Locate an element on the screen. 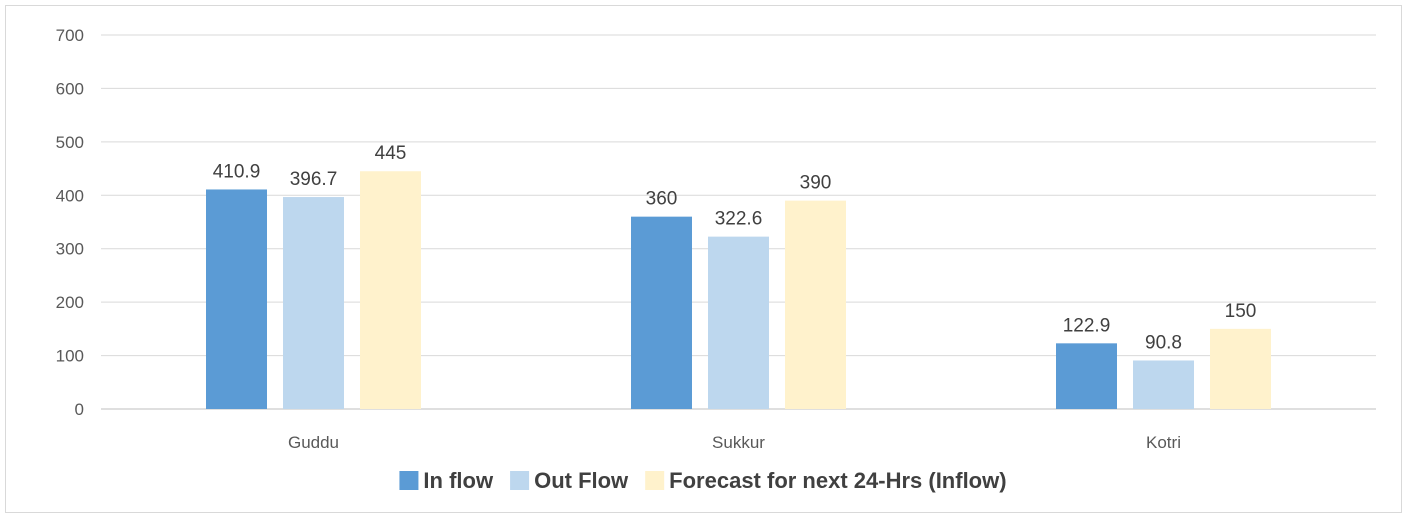 The image size is (1407, 518). y-tick-label: 0 is located at coordinates (79, 409).